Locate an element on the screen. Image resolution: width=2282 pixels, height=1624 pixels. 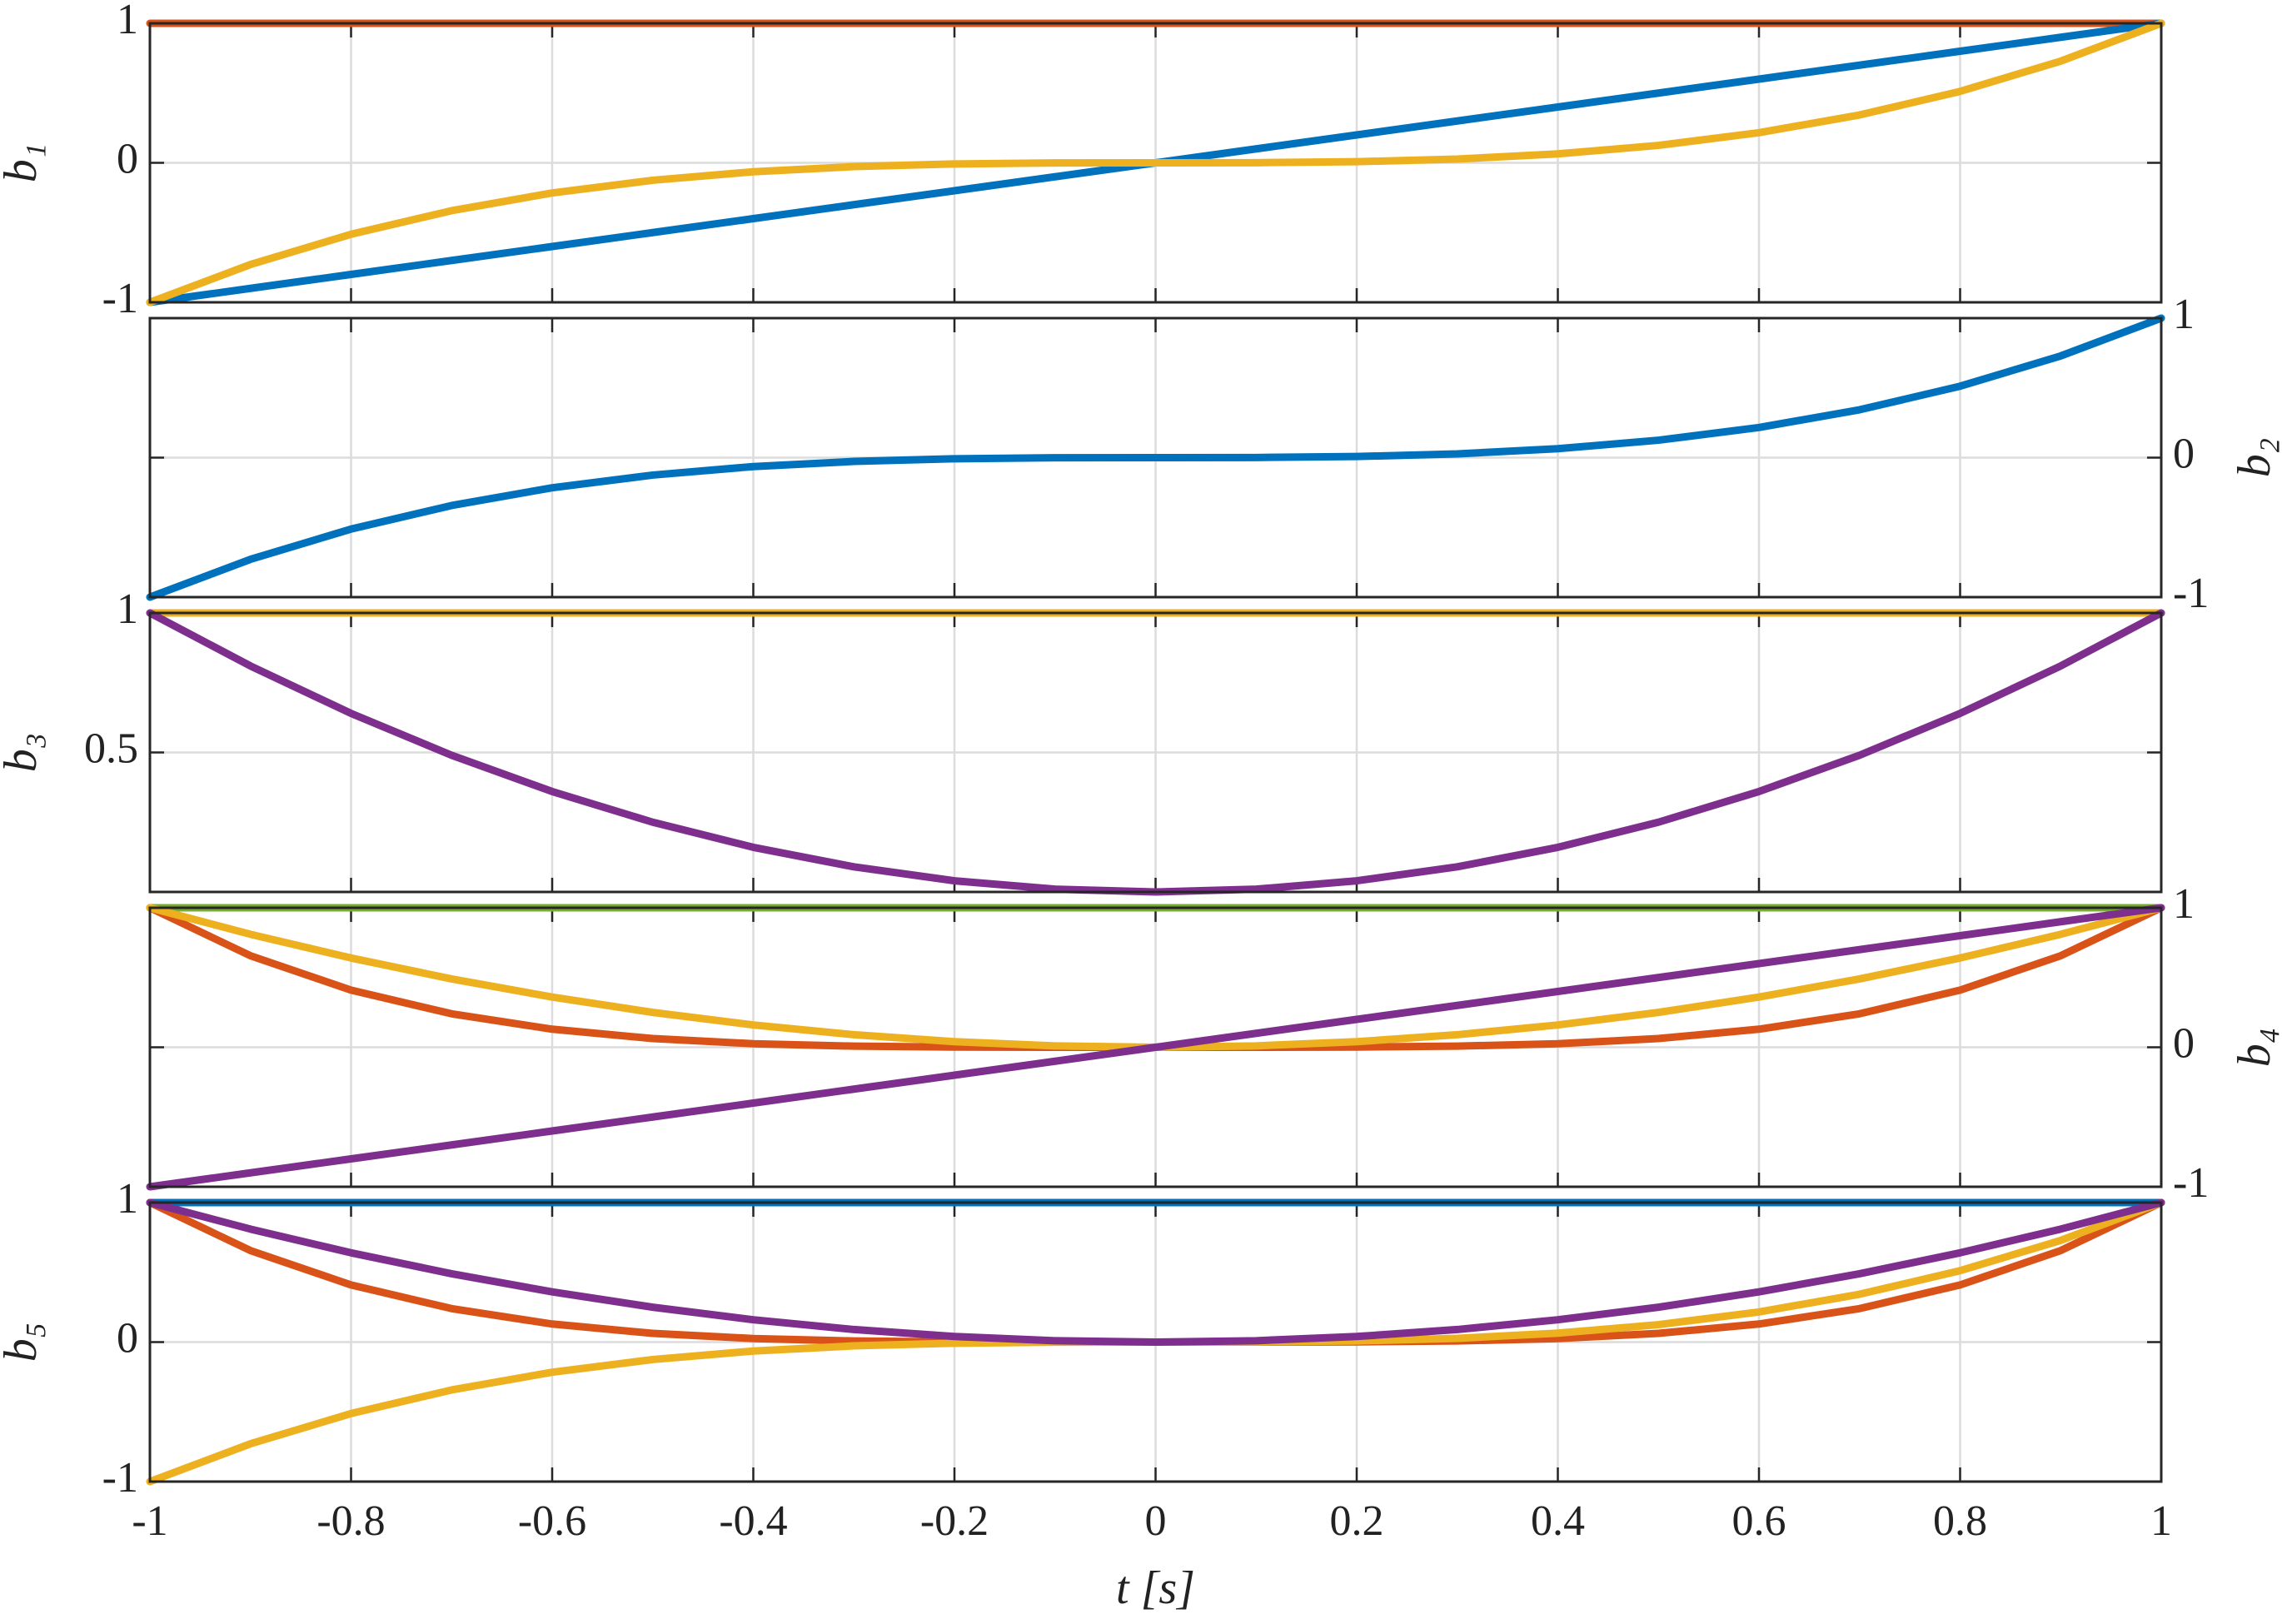
x-tick-label: -0.8 is located at coordinates (350, 1521).